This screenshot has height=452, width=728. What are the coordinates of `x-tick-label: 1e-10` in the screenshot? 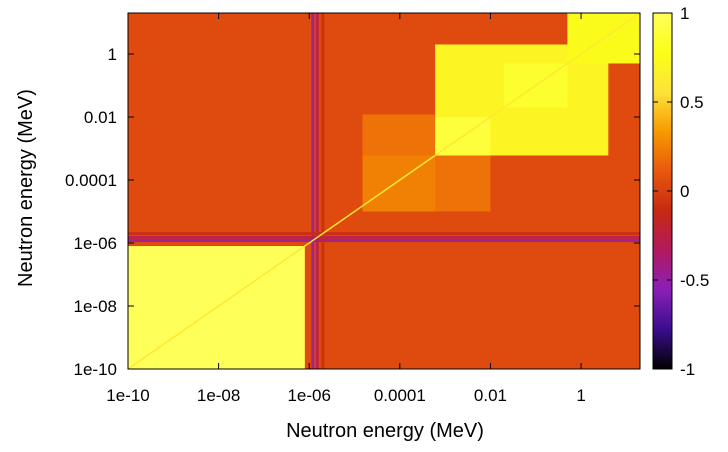 It's located at (127, 395).